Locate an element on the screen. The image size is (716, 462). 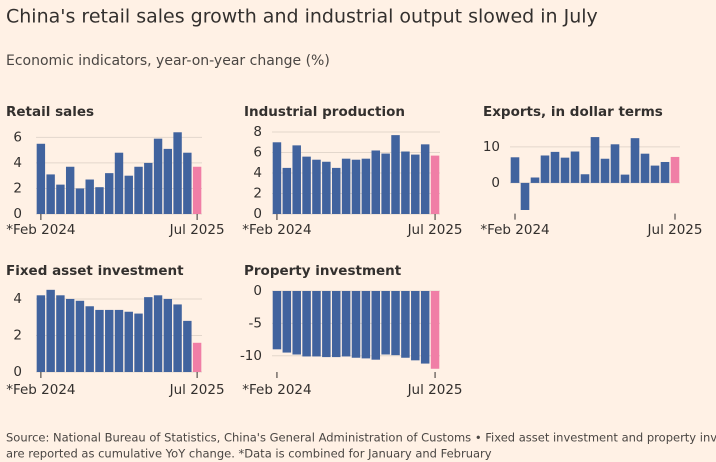
panel-title: Property investment is located at coordinates (323, 271).